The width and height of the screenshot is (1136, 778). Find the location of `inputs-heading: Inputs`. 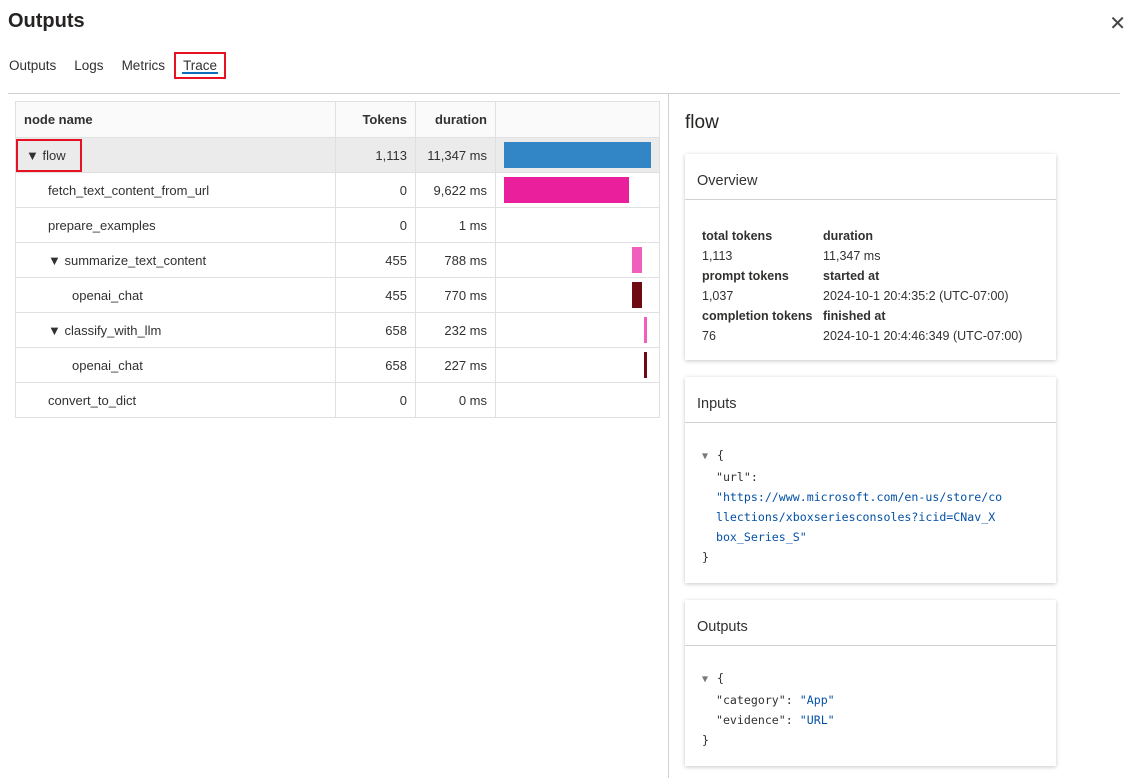

inputs-heading: Inputs is located at coordinates (870, 400).